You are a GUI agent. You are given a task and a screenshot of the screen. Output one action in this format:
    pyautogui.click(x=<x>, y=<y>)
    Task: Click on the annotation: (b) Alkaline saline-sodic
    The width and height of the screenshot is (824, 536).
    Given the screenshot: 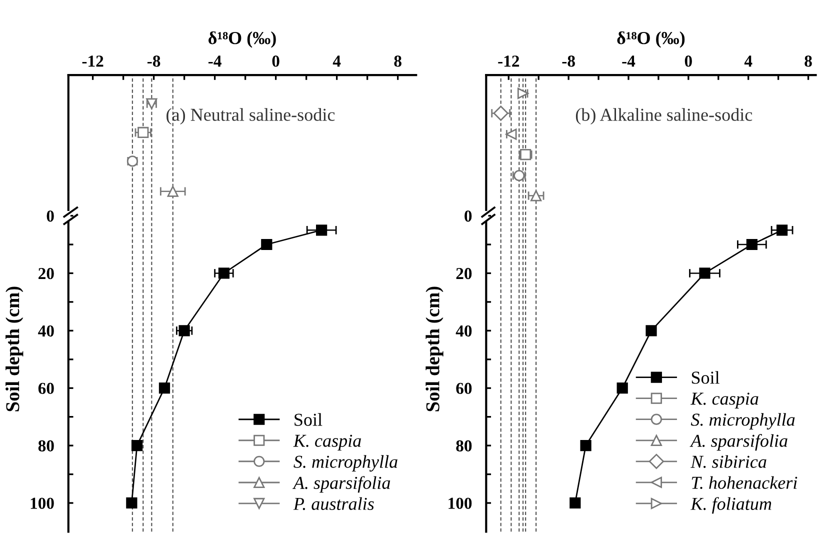 What is the action you would take?
    pyautogui.click(x=664, y=116)
    